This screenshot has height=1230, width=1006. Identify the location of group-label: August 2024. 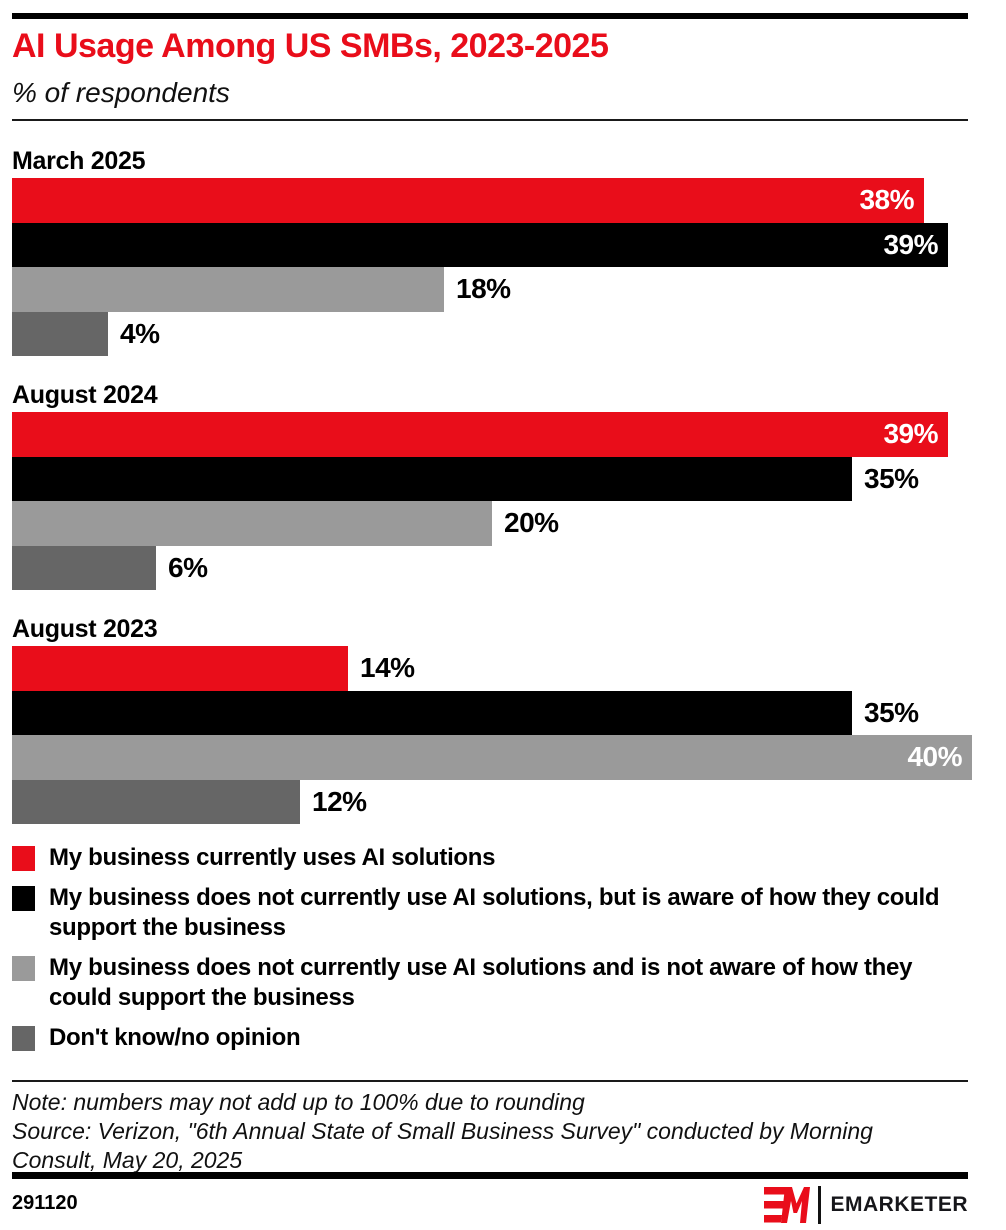
(85, 395).